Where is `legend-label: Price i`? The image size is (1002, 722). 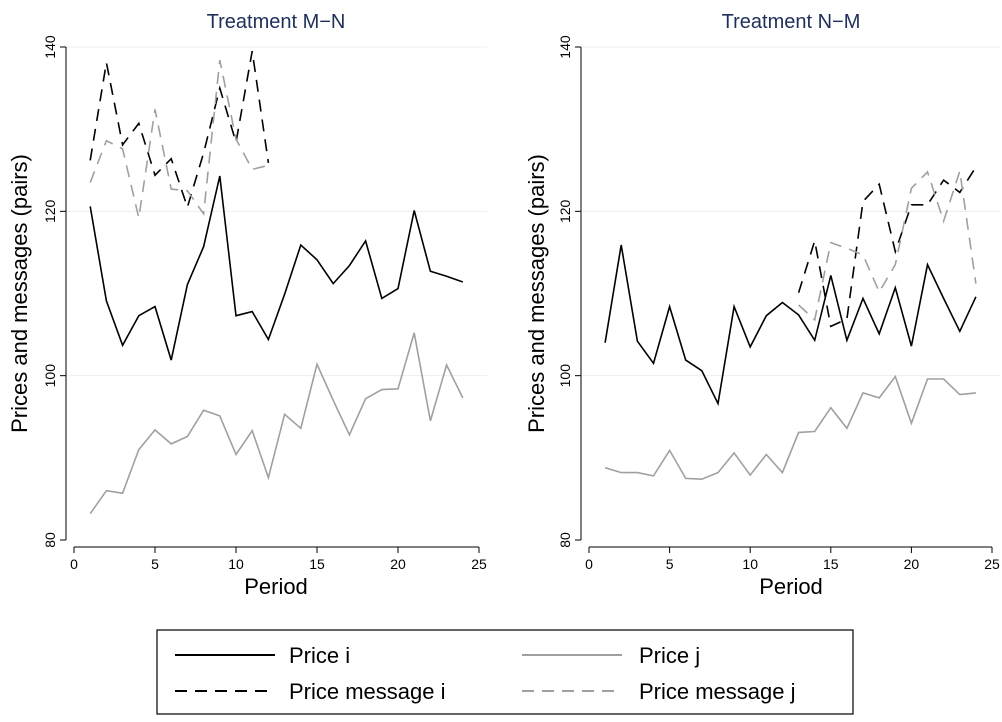
legend-label: Price i is located at coordinates (319, 655).